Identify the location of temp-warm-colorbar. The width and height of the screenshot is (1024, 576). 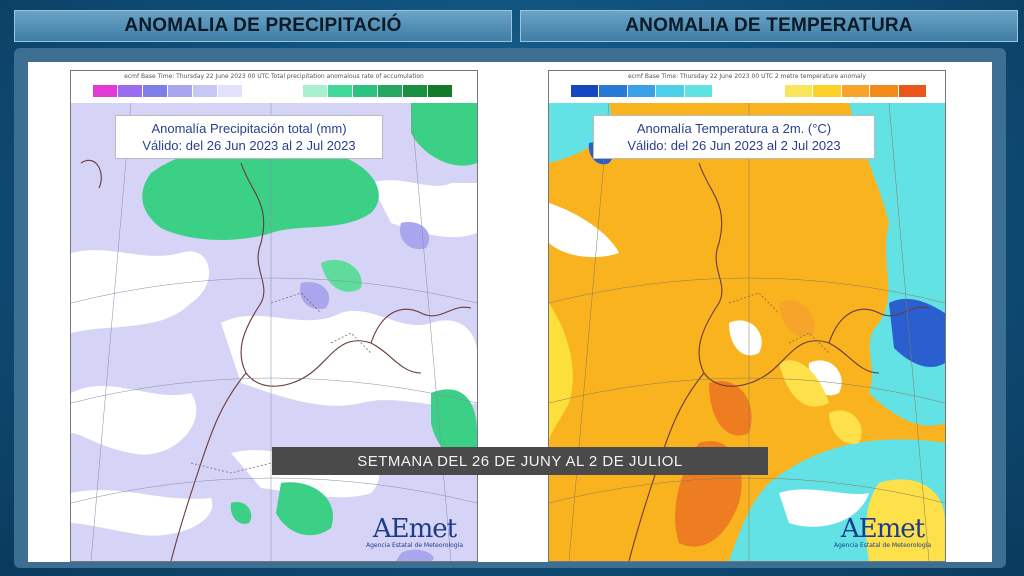
(856, 91).